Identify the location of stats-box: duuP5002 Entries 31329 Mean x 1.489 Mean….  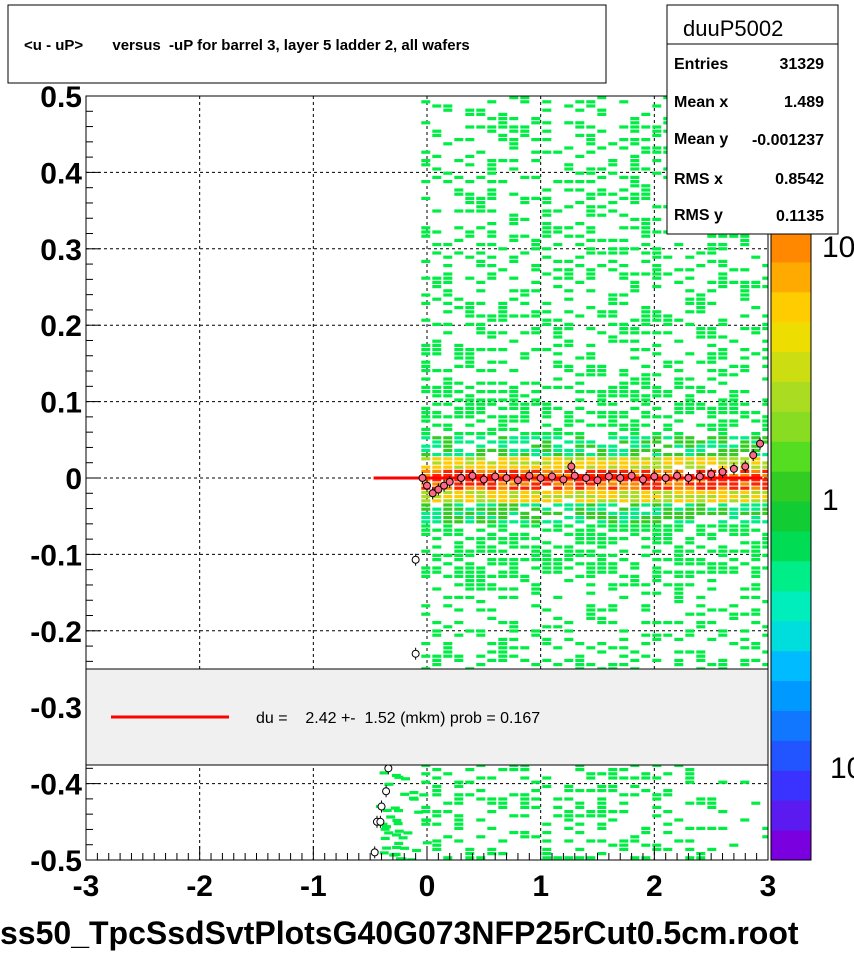
(752, 119).